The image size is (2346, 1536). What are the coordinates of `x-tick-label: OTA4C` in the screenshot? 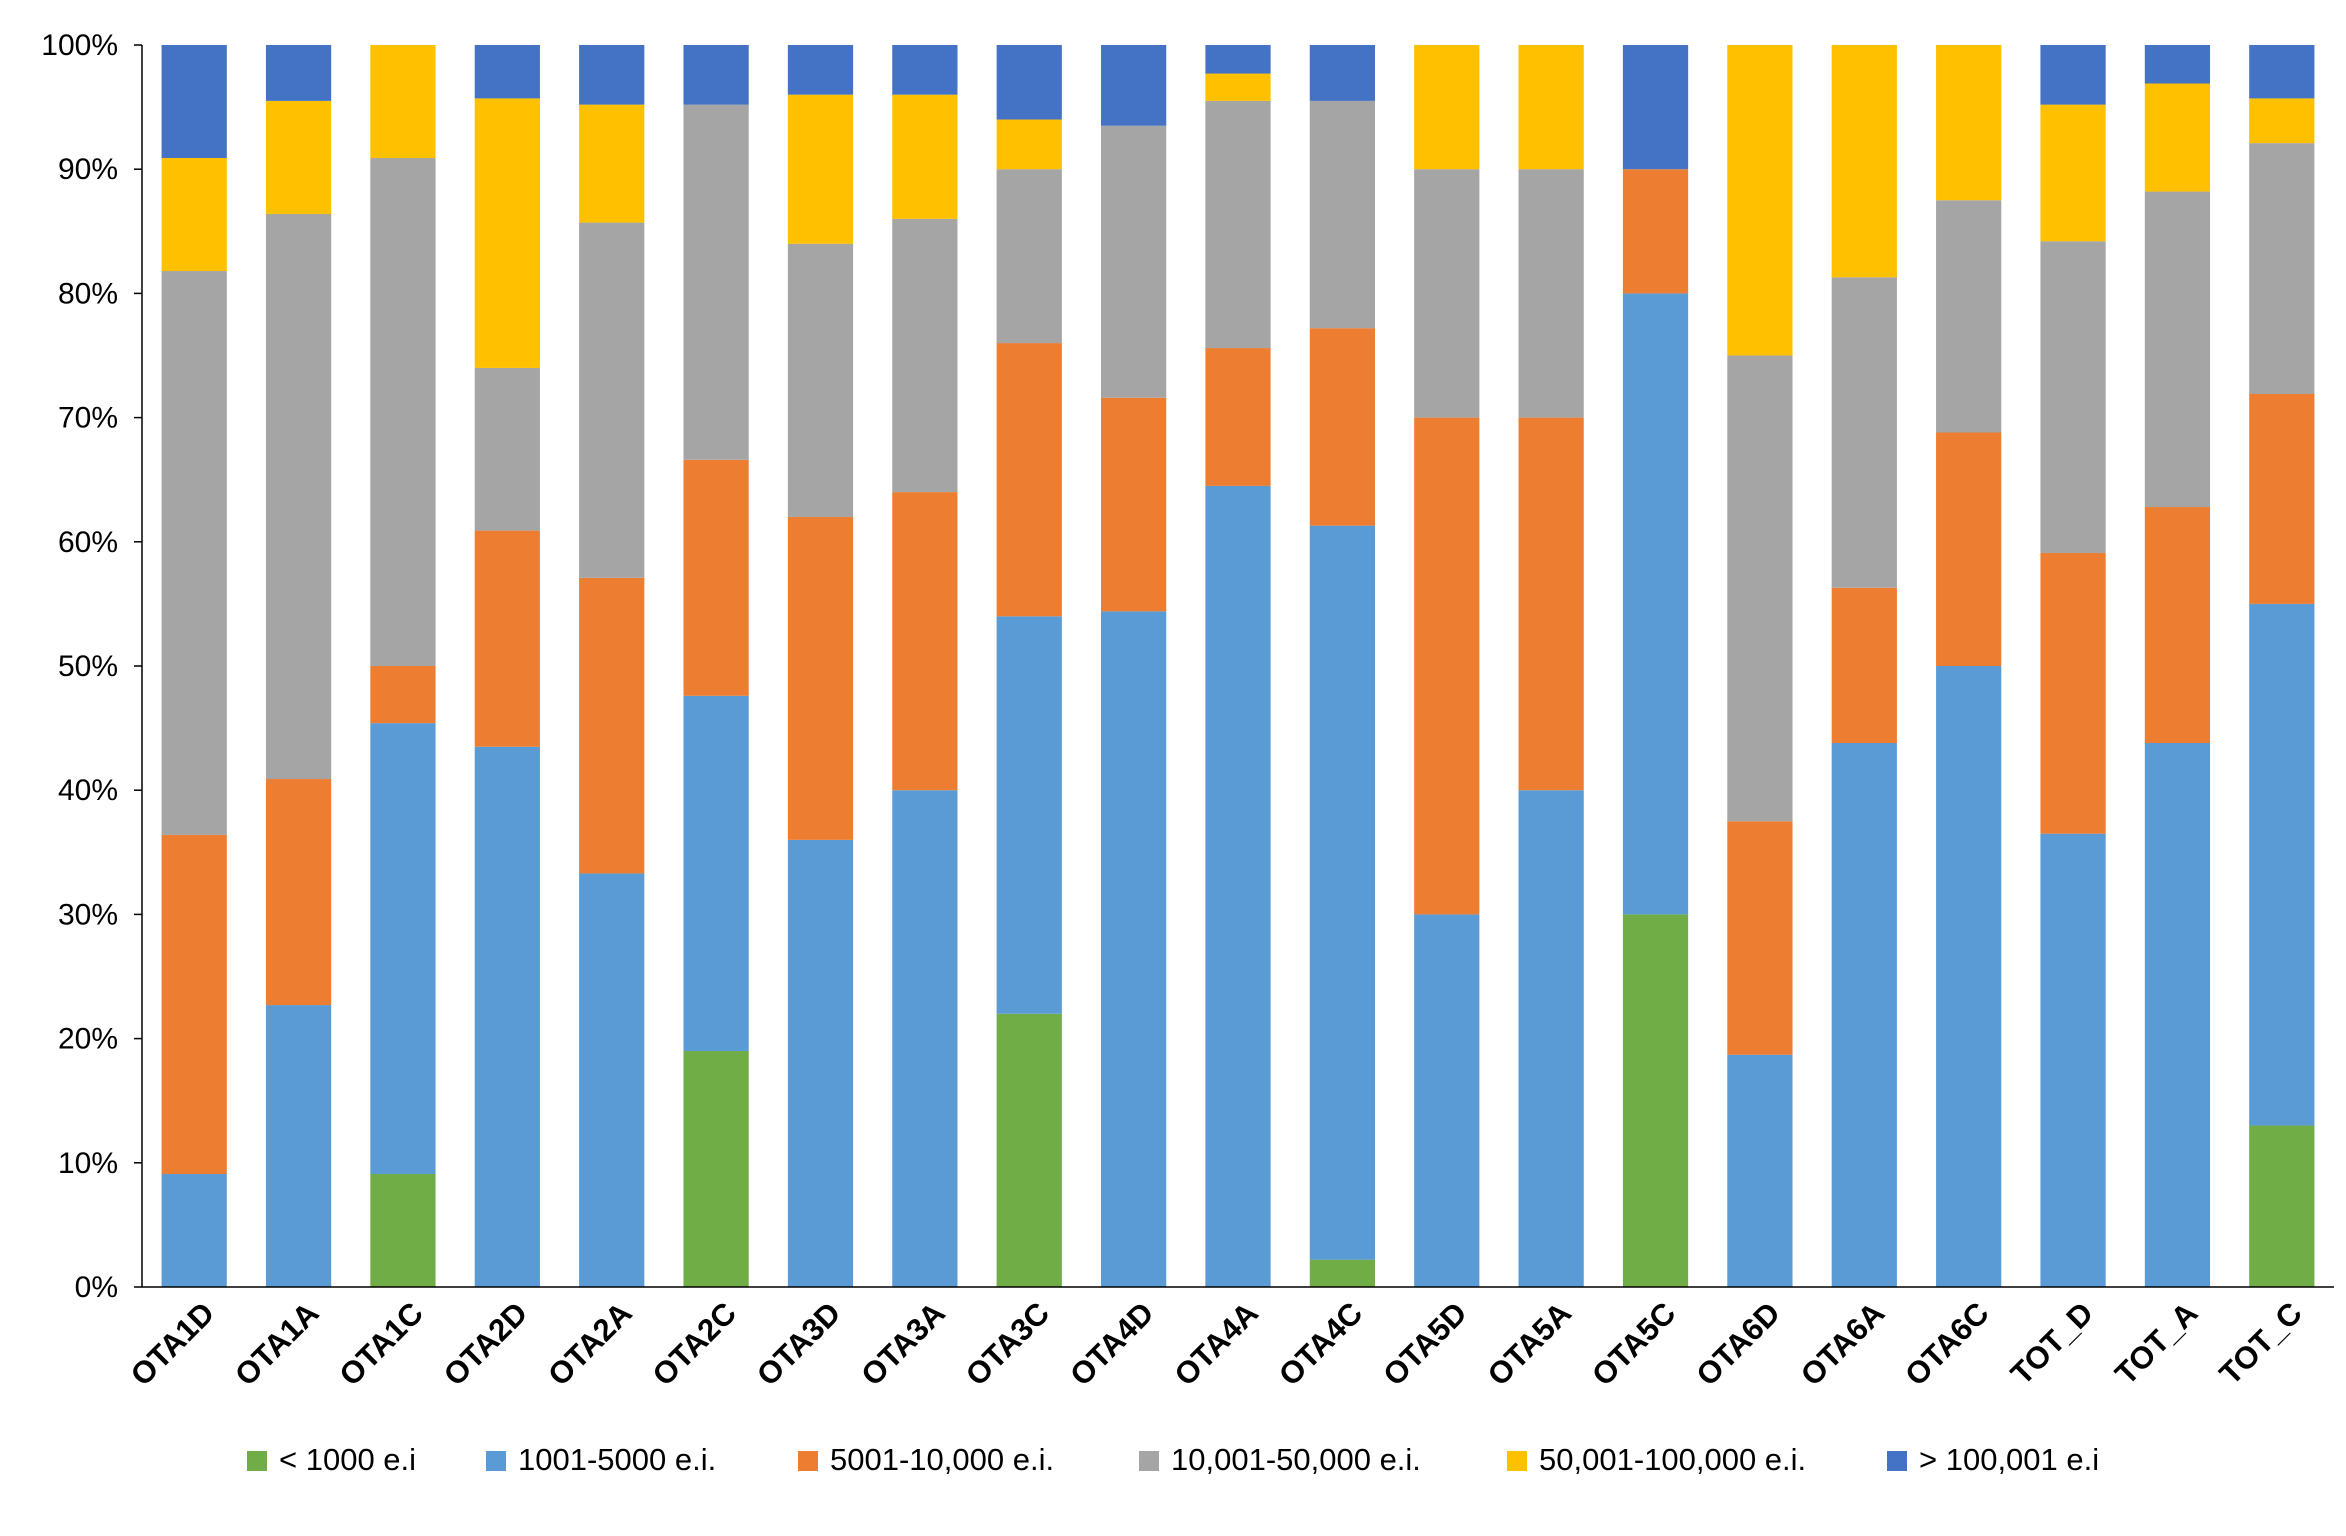 It's located at (1320, 1343).